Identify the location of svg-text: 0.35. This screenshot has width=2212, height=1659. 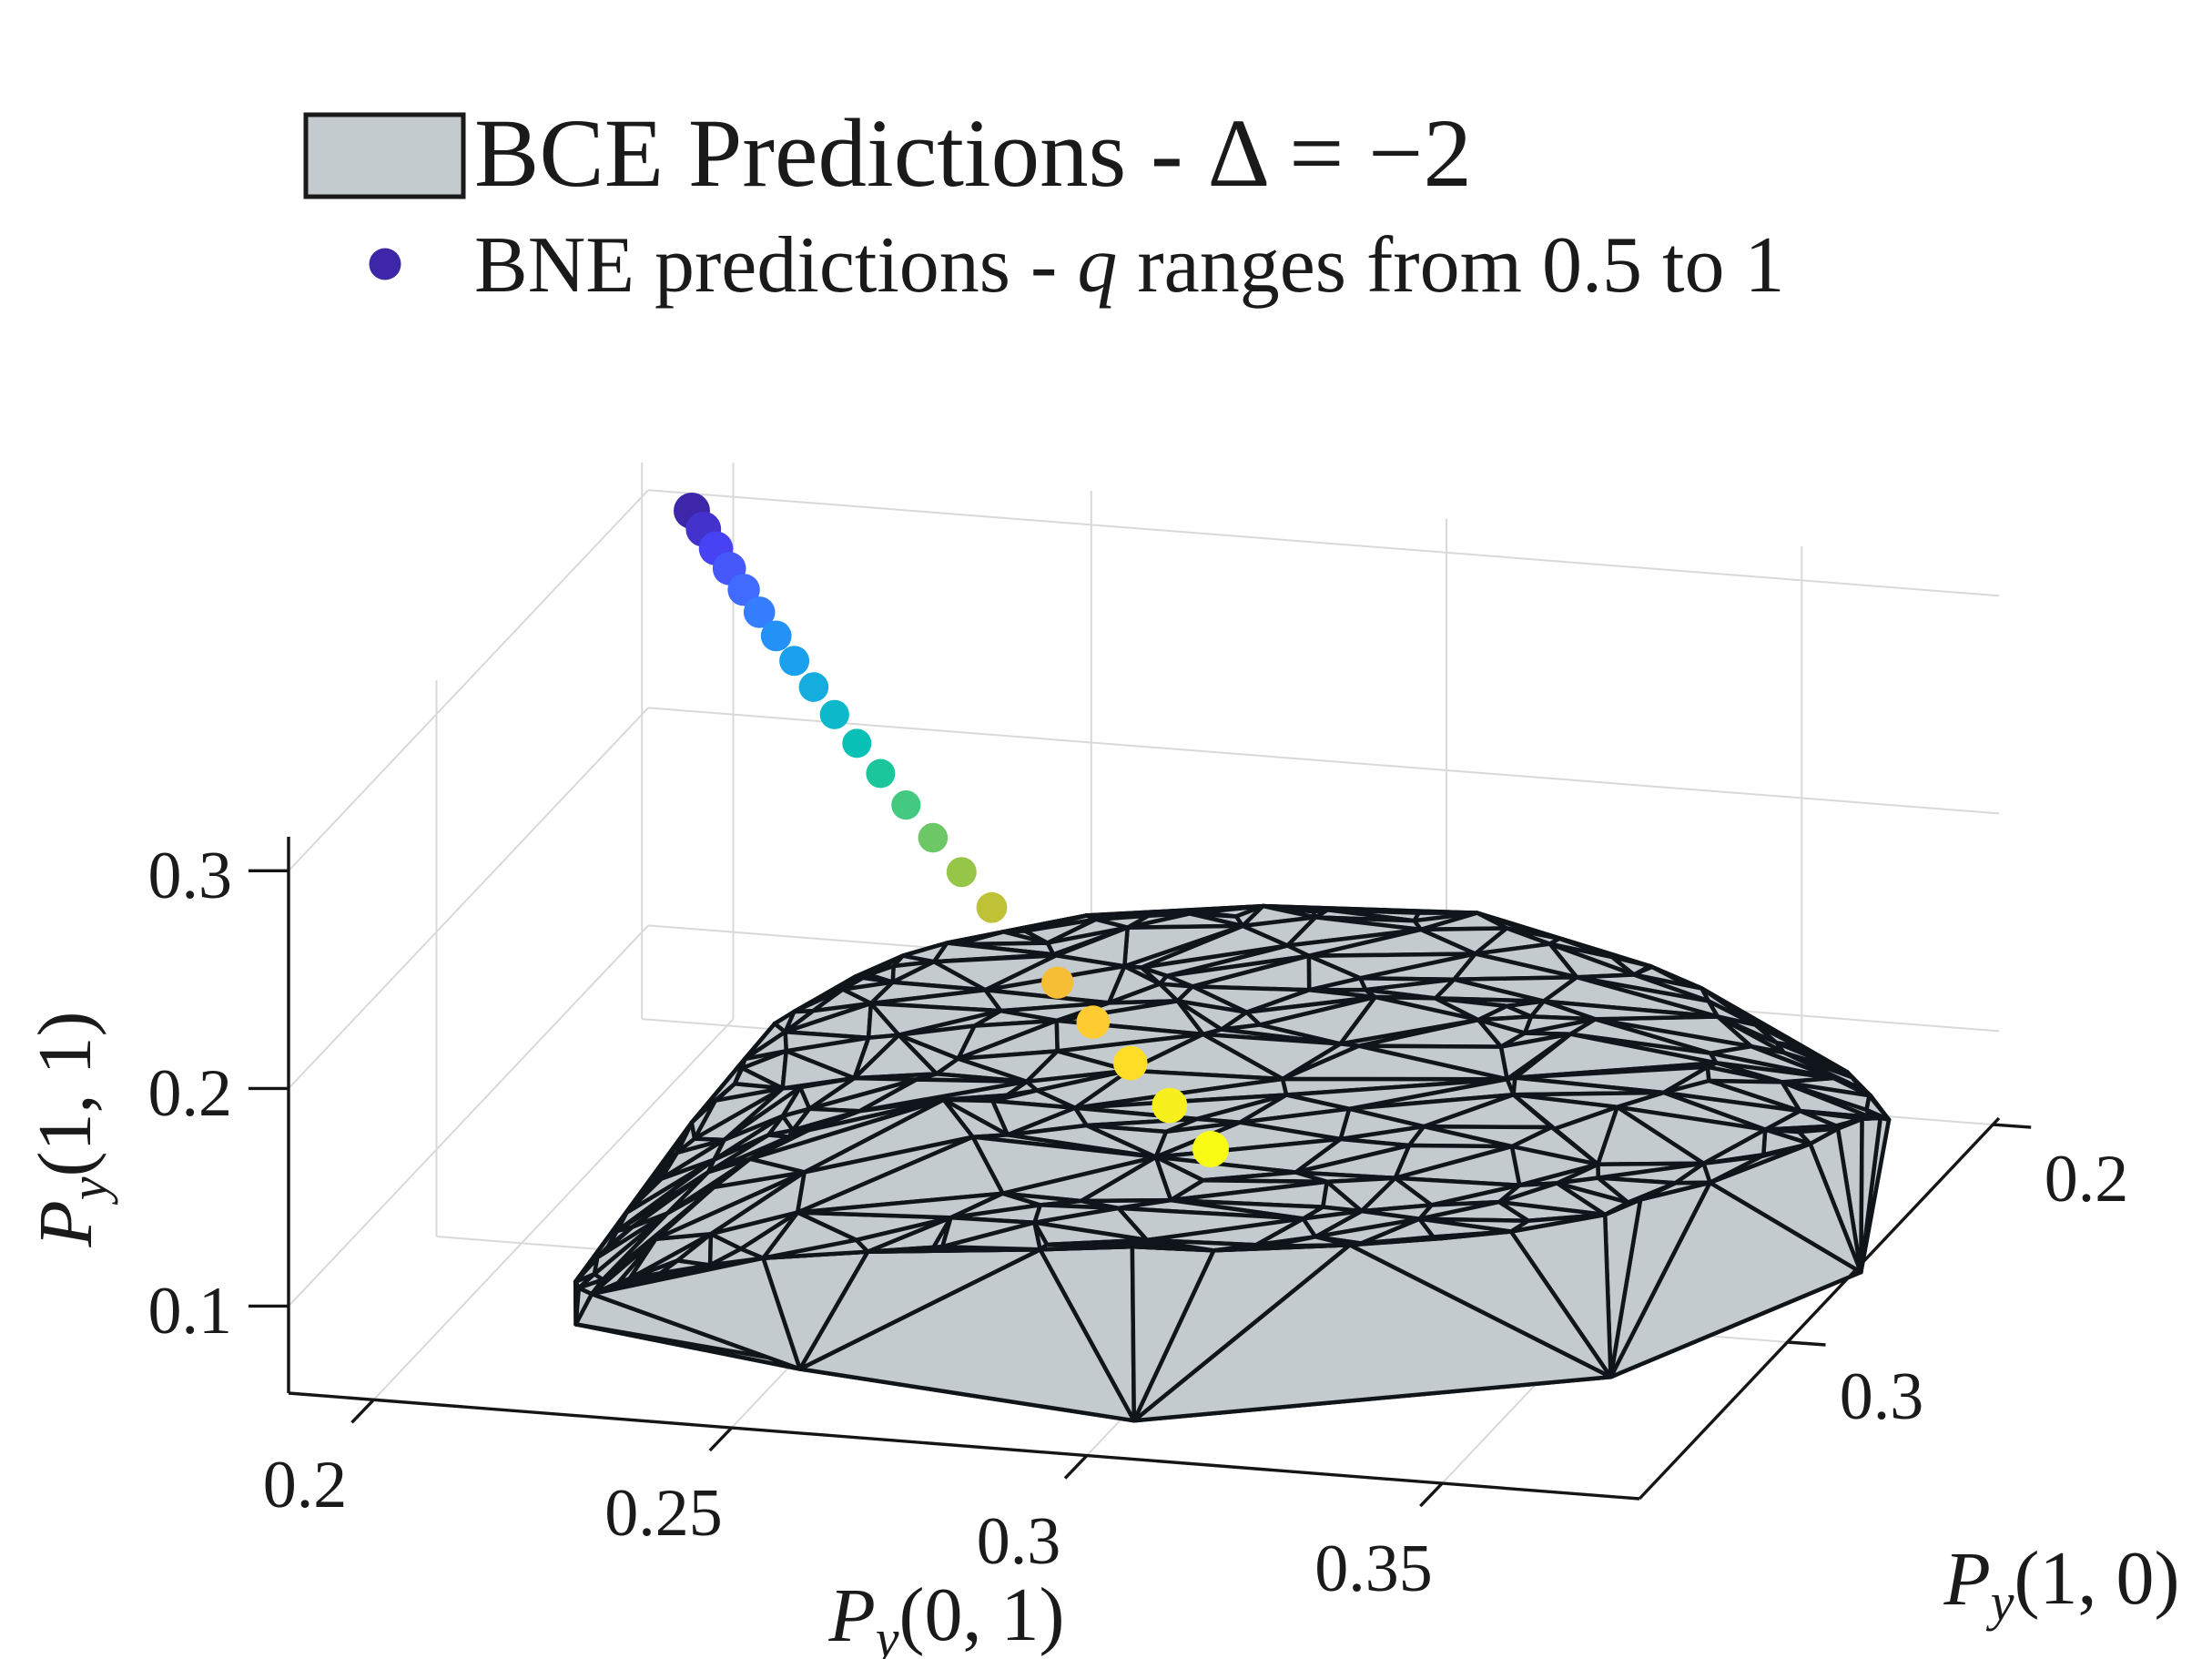
(1373, 1569).